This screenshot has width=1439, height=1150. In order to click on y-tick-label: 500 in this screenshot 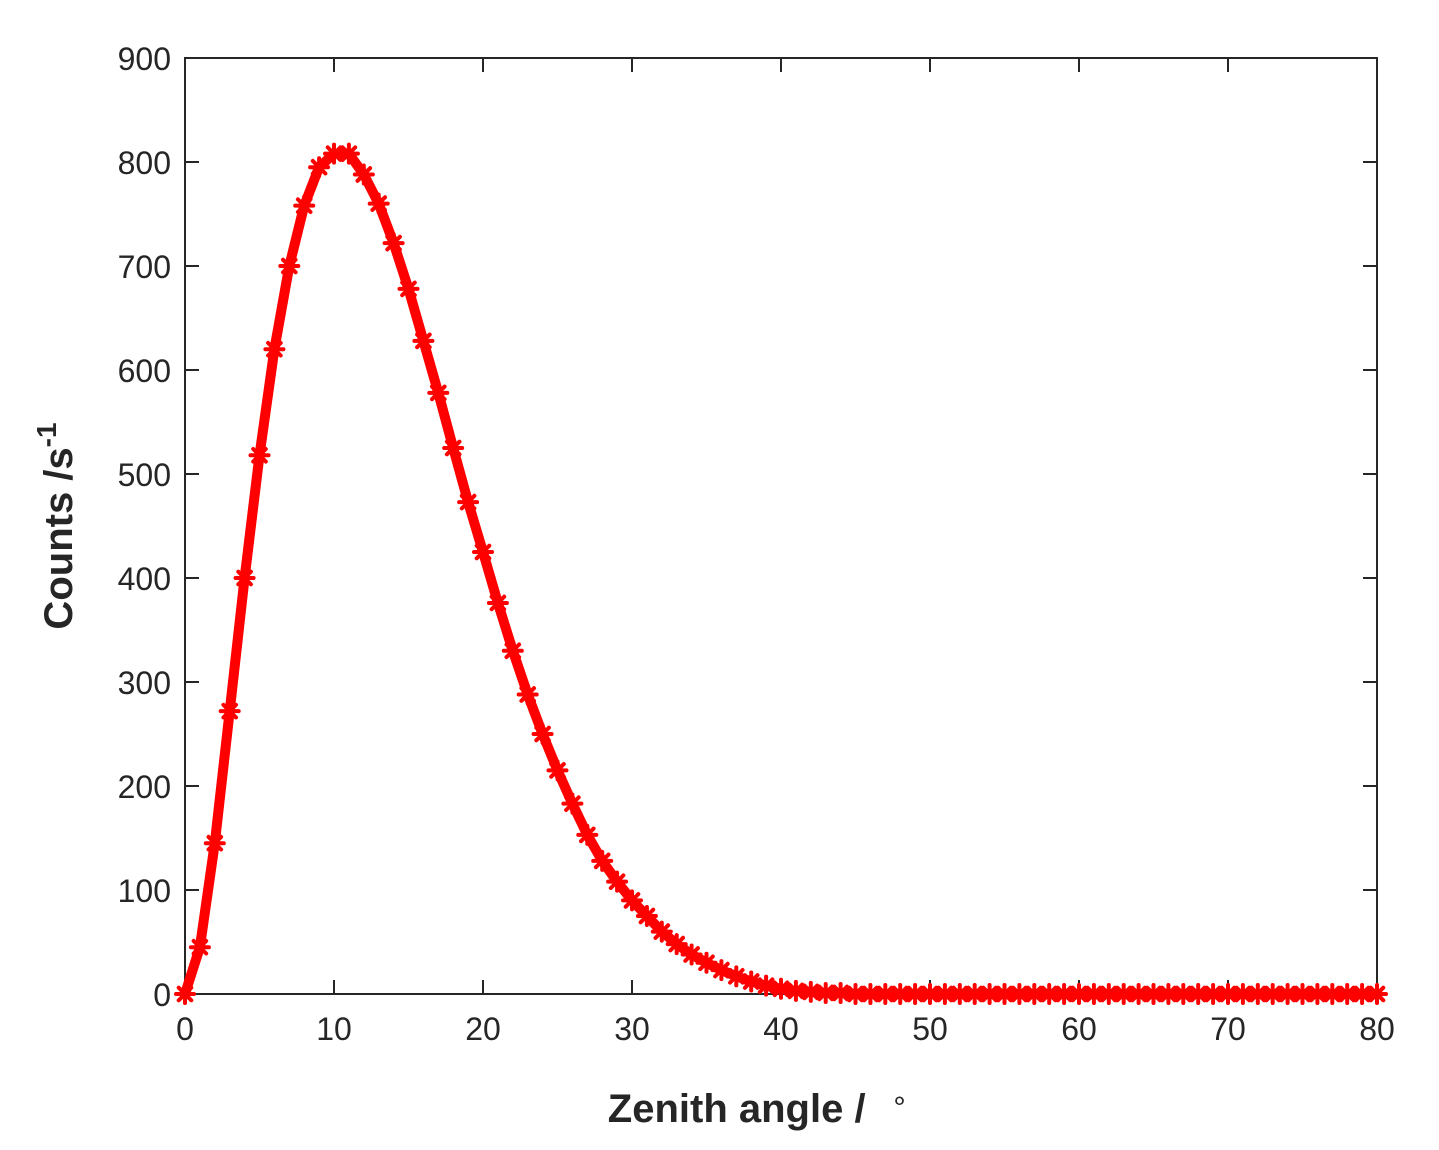, I will do `click(144, 475)`.